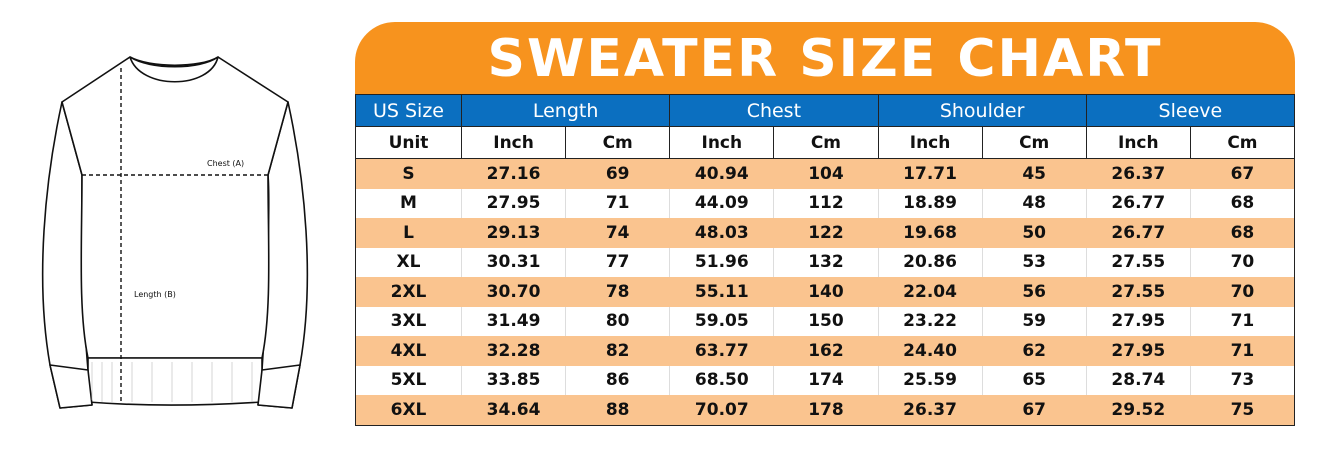  I want to click on value-cell: 40.94, so click(722, 173).